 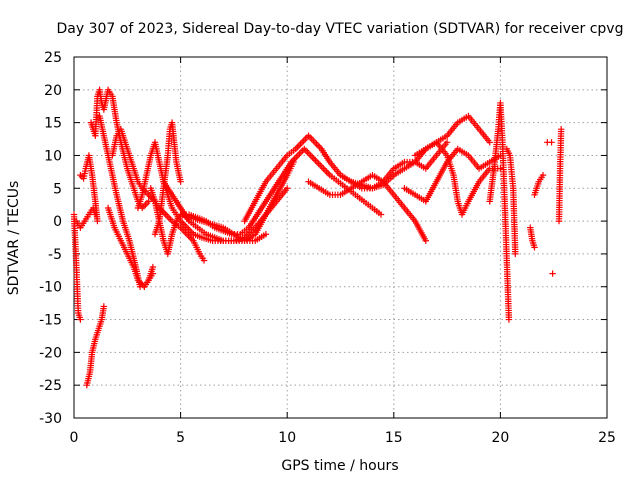 What do you see at coordinates (287, 438) in the screenshot?
I see `x-tick-label: 10` at bounding box center [287, 438].